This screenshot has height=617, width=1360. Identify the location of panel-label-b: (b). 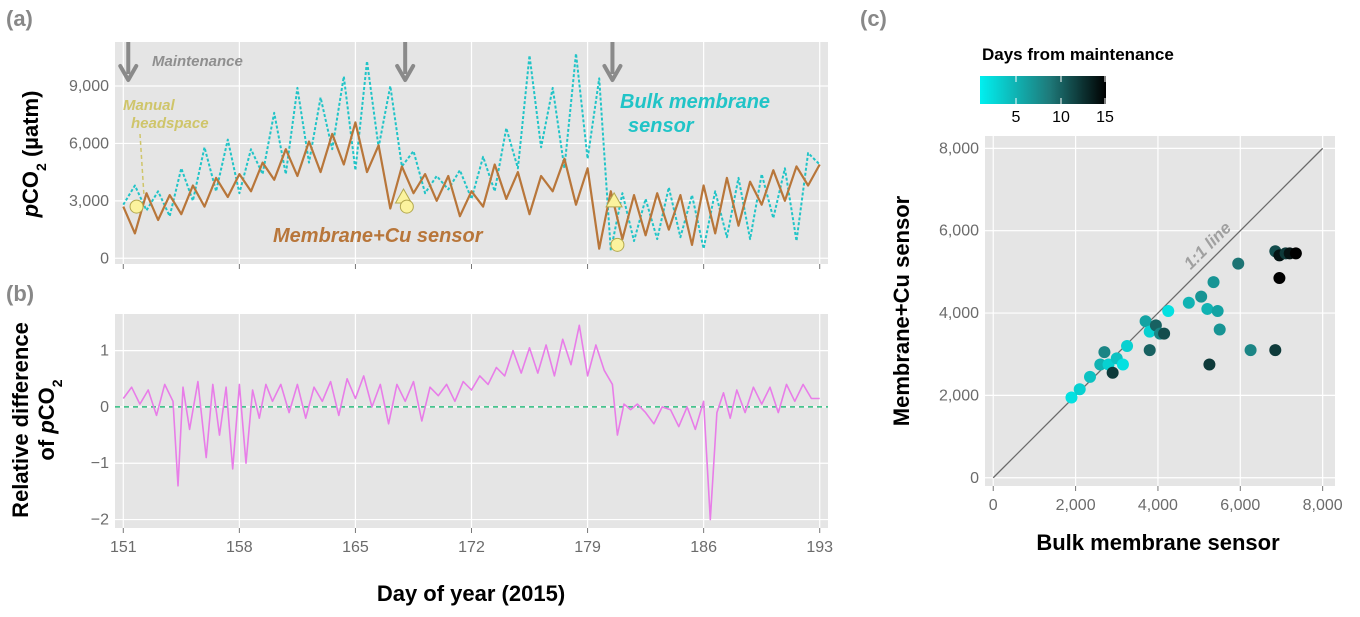
(20, 293).